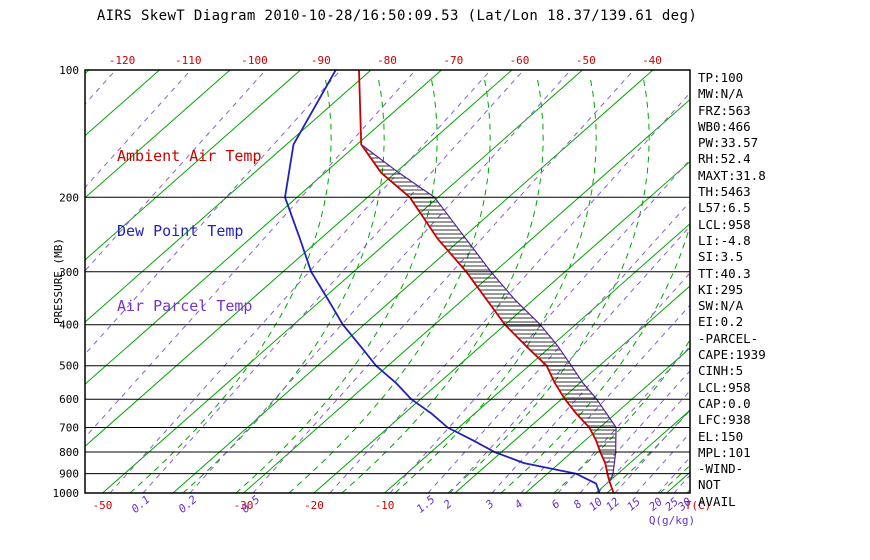 The height and width of the screenshot is (560, 870). What do you see at coordinates (189, 156) in the screenshot?
I see `legend-ambient-air-temp: Ambient Air Temp` at bounding box center [189, 156].